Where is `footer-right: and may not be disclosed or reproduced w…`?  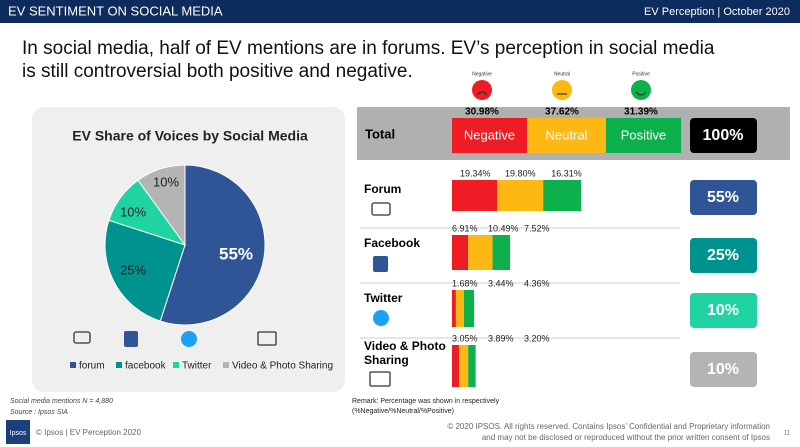 footer-right: and may not be disclosed or reproduced w… is located at coordinates (626, 437).